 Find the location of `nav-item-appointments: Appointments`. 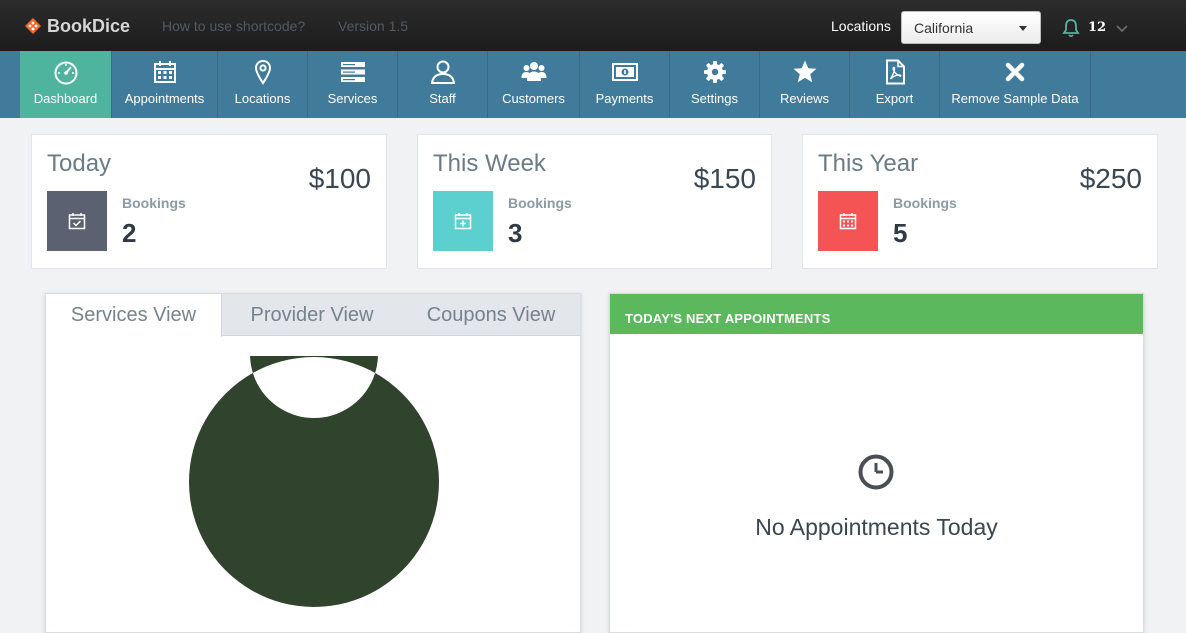

nav-item-appointments: Appointments is located at coordinates (165, 84).